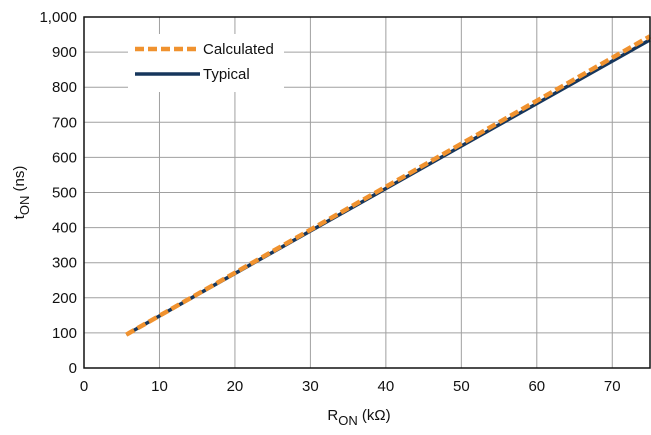  I want to click on x-axis-label: RON (kΩ), so click(358, 417).